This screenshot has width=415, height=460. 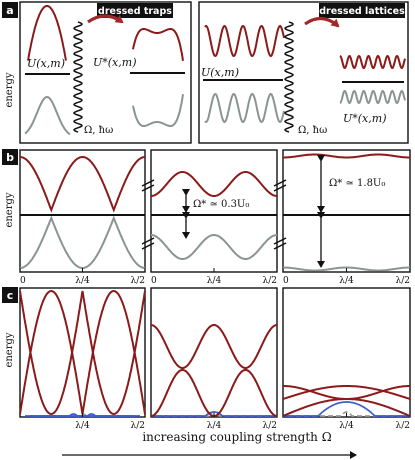 I want to click on panel-c2-red-upper, so click(x=214, y=346).